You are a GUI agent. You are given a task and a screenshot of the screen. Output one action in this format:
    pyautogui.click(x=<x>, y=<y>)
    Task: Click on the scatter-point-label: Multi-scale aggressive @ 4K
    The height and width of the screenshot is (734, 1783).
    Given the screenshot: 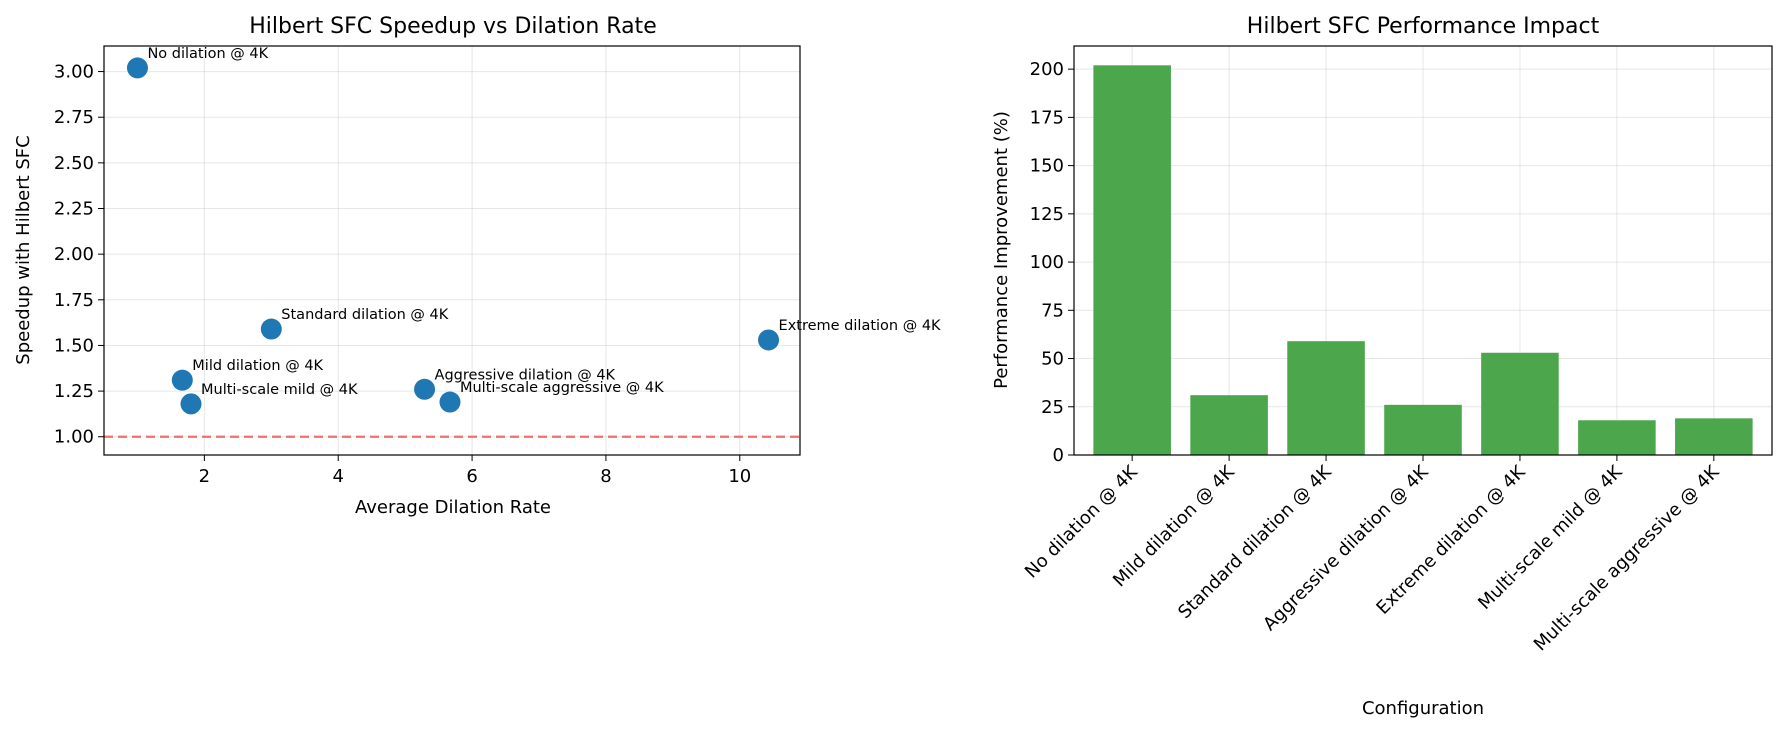 What is the action you would take?
    pyautogui.click(x=562, y=388)
    